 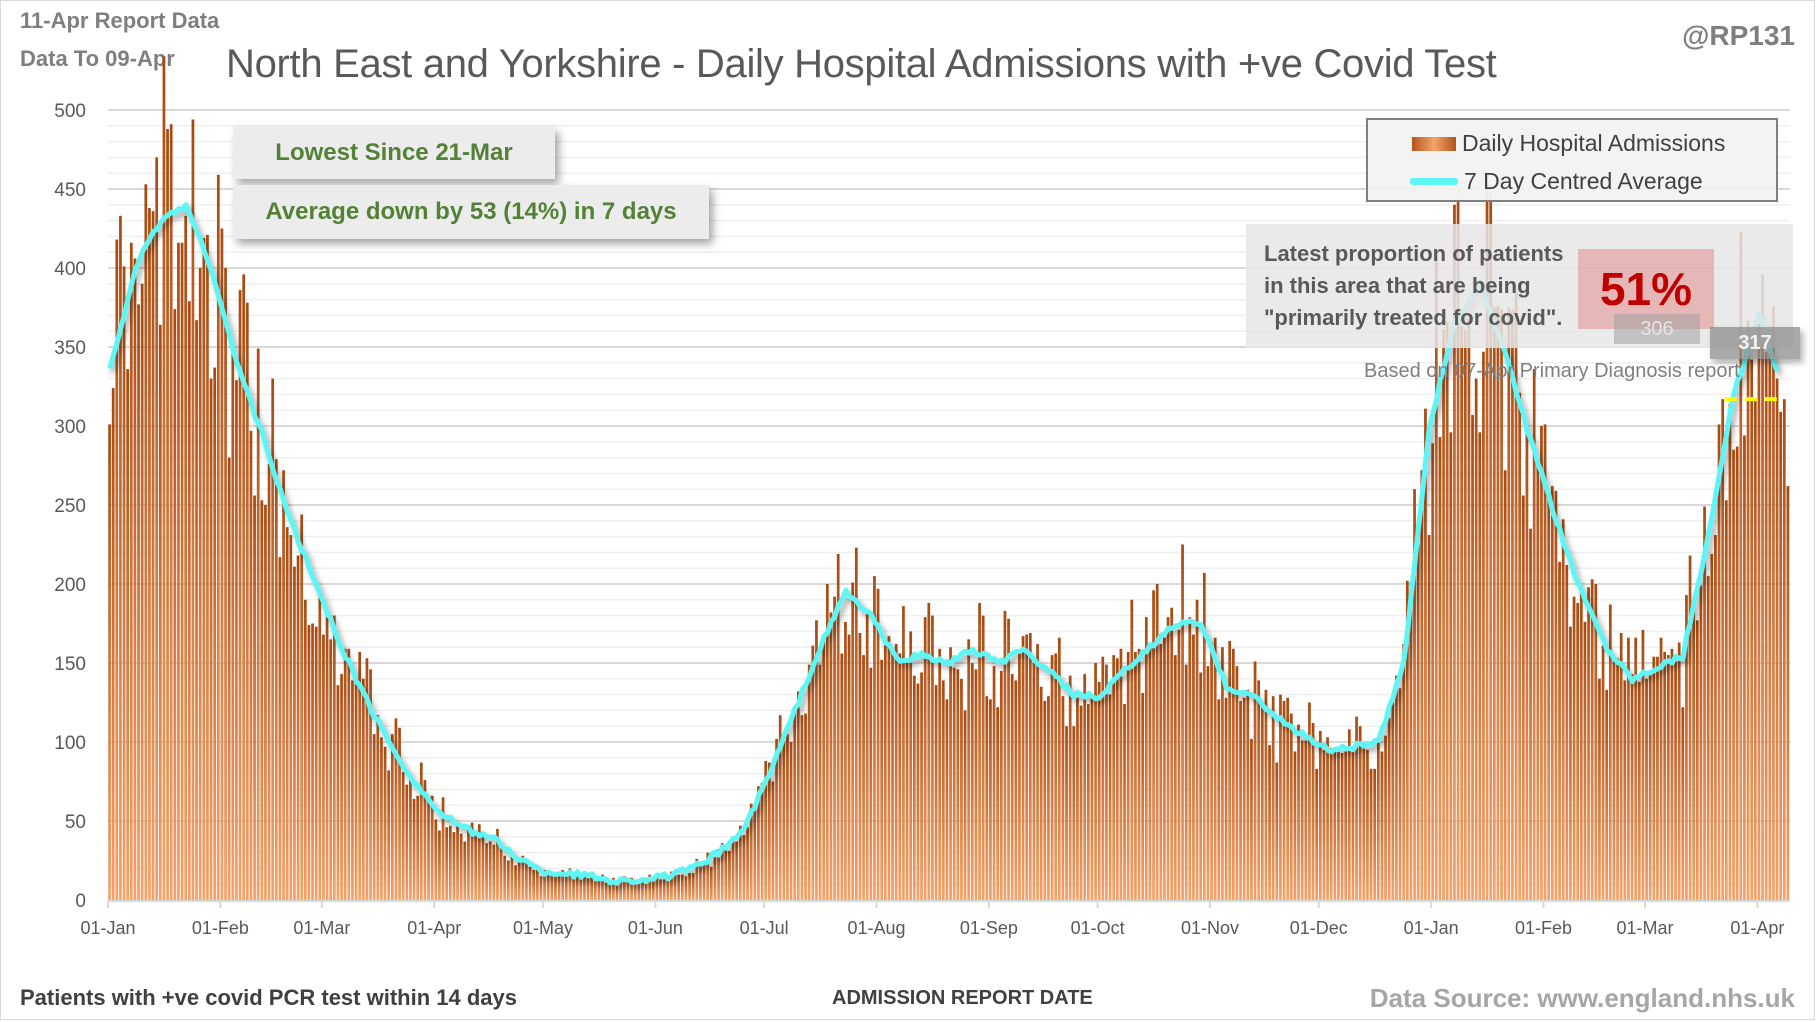 I want to click on x-tick-label: 01-Oct, so click(x=1098, y=928).